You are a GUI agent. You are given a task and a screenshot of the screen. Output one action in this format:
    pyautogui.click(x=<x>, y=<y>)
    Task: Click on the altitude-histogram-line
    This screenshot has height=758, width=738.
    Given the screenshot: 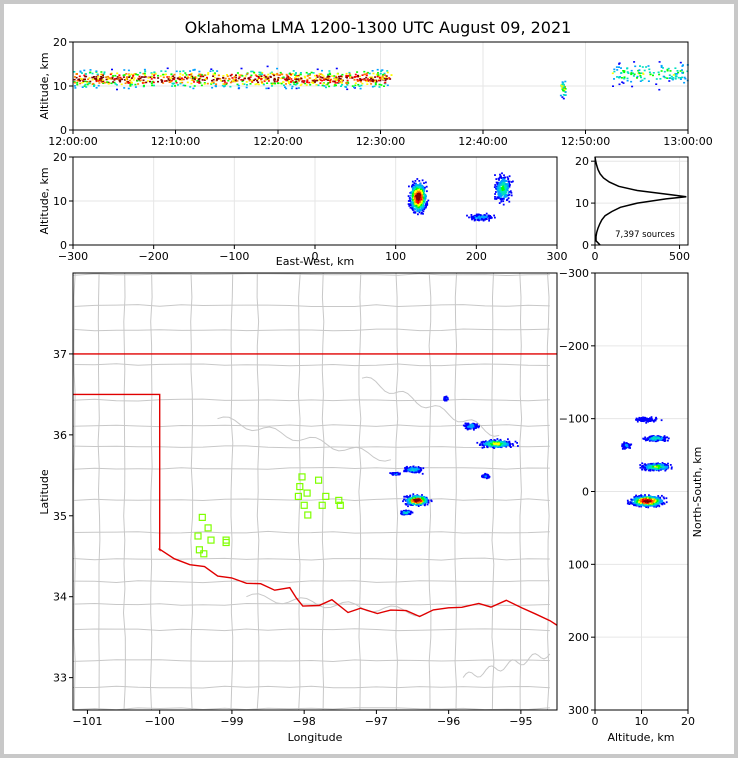 What is the action you would take?
    pyautogui.click(x=640, y=201)
    